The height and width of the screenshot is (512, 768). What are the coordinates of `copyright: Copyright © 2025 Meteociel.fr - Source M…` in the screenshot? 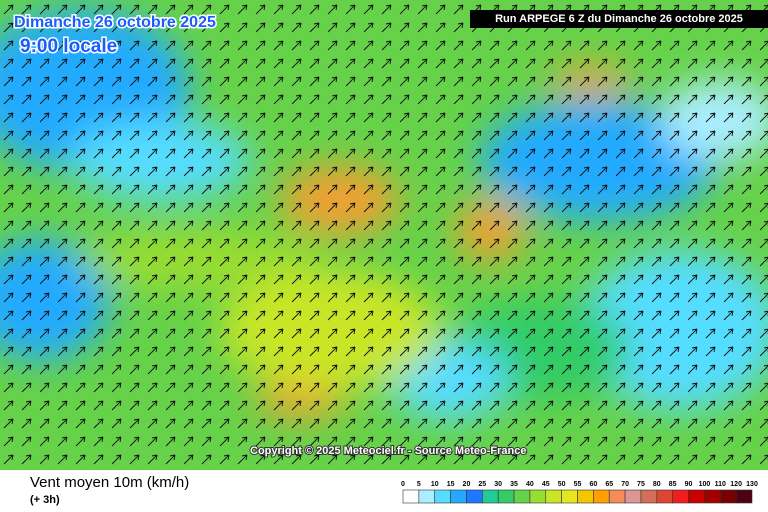 It's located at (388, 451).